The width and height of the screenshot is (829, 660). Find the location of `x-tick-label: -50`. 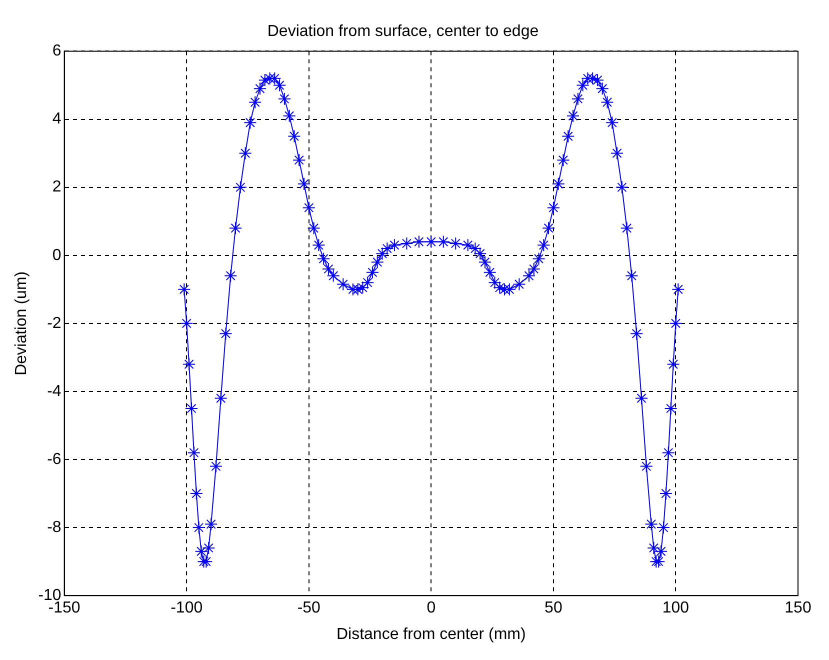

x-tick-label: -50 is located at coordinates (309, 608).